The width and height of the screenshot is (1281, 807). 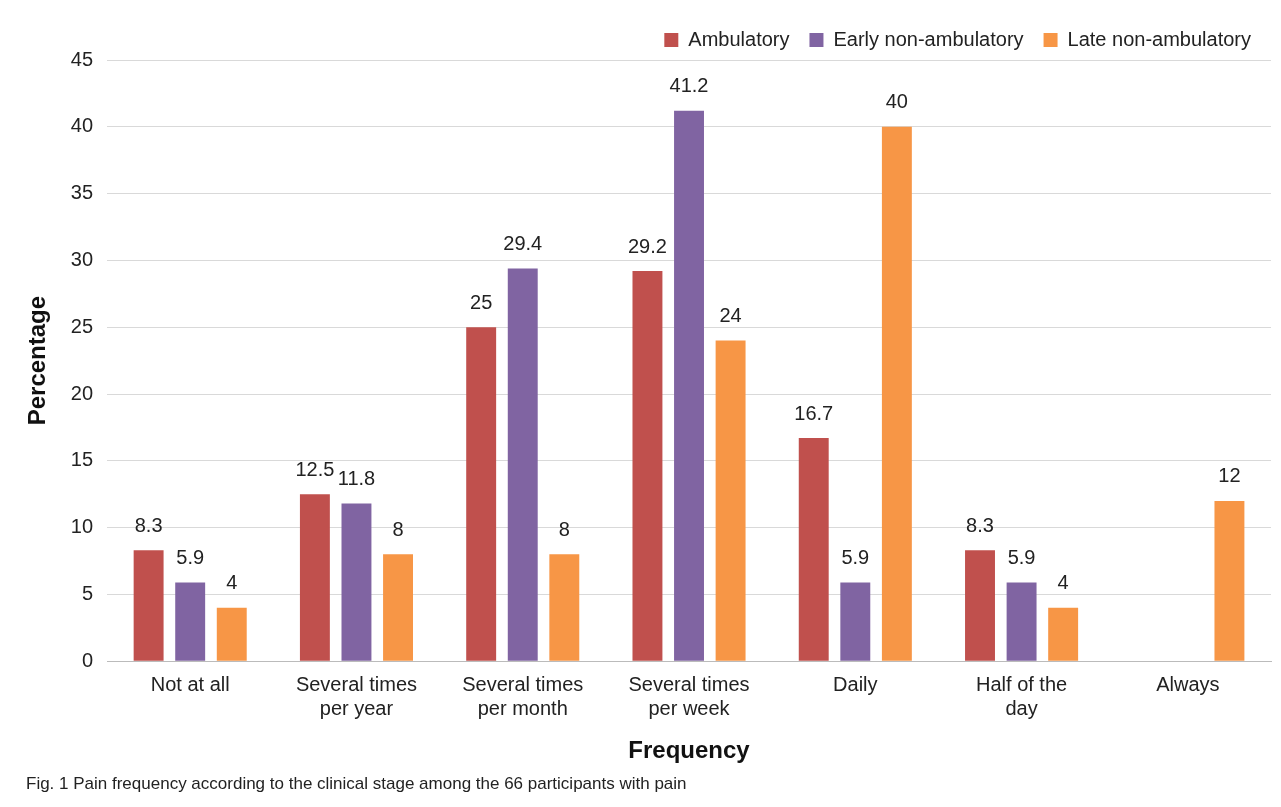 I want to click on x-tick-label: Not at all, so click(x=190, y=683).